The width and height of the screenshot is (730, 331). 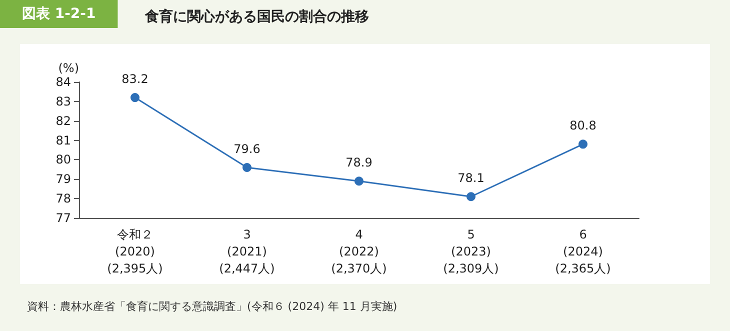 I want to click on y-tick-label: 77, so click(x=63, y=218).